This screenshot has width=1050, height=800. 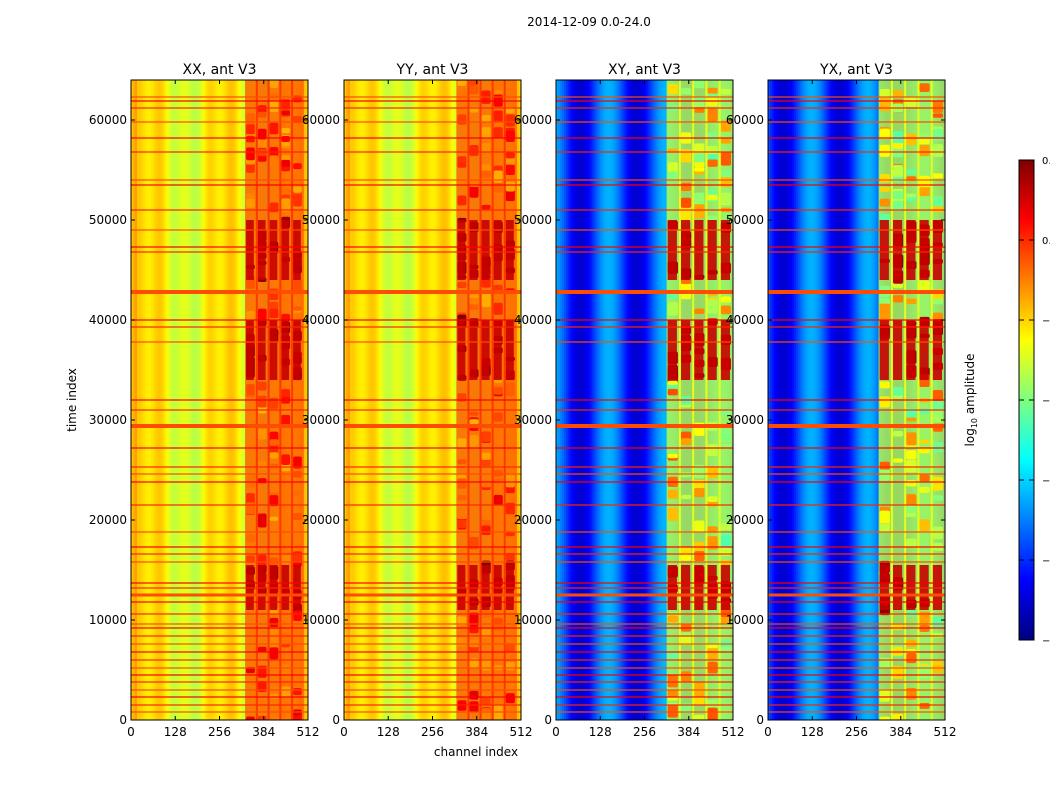 I want to click on panel-title: XX, ant V3, so click(x=220, y=70).